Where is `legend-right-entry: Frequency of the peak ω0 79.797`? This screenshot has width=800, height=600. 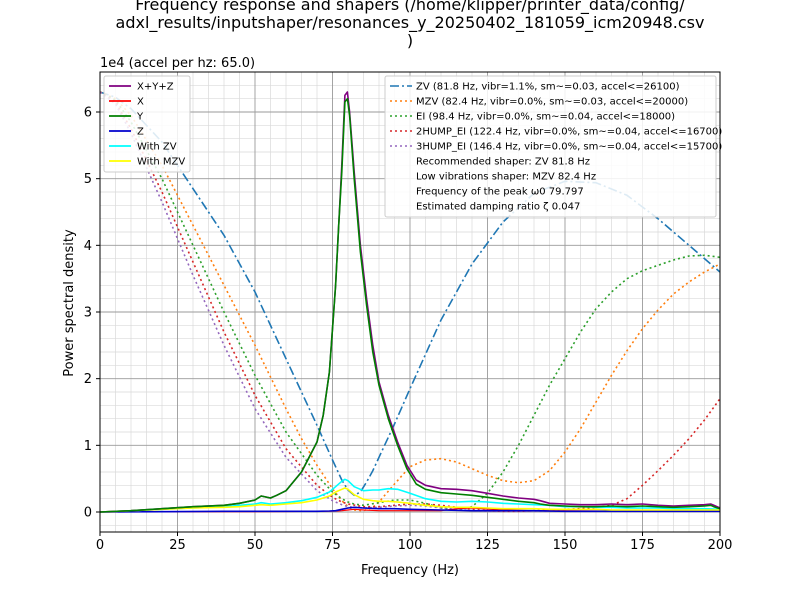
legend-right-entry: Frequency of the peak ω0 79.797 is located at coordinates (500, 192).